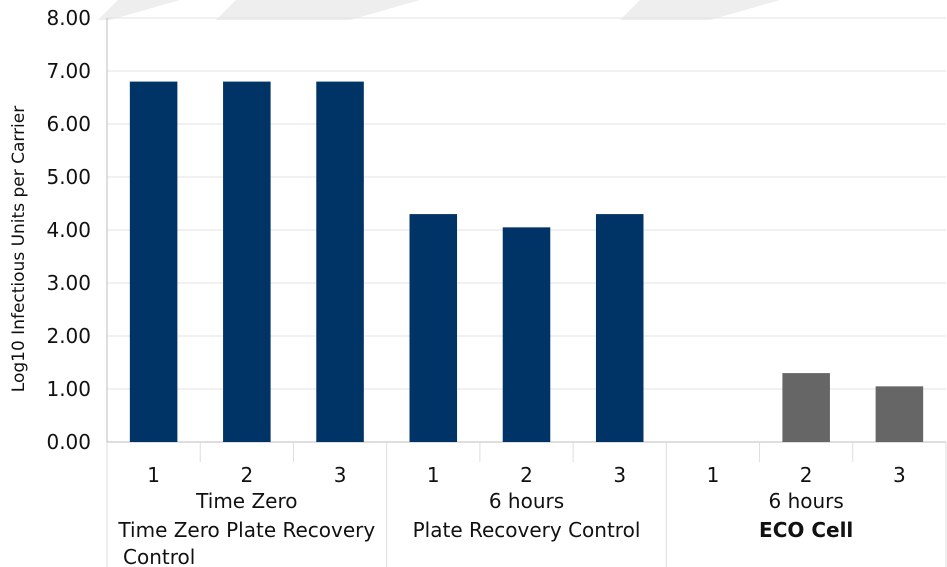 The image size is (947, 567). Describe the element at coordinates (68, 442) in the screenshot. I see `y-tick-label: 0.00` at that location.